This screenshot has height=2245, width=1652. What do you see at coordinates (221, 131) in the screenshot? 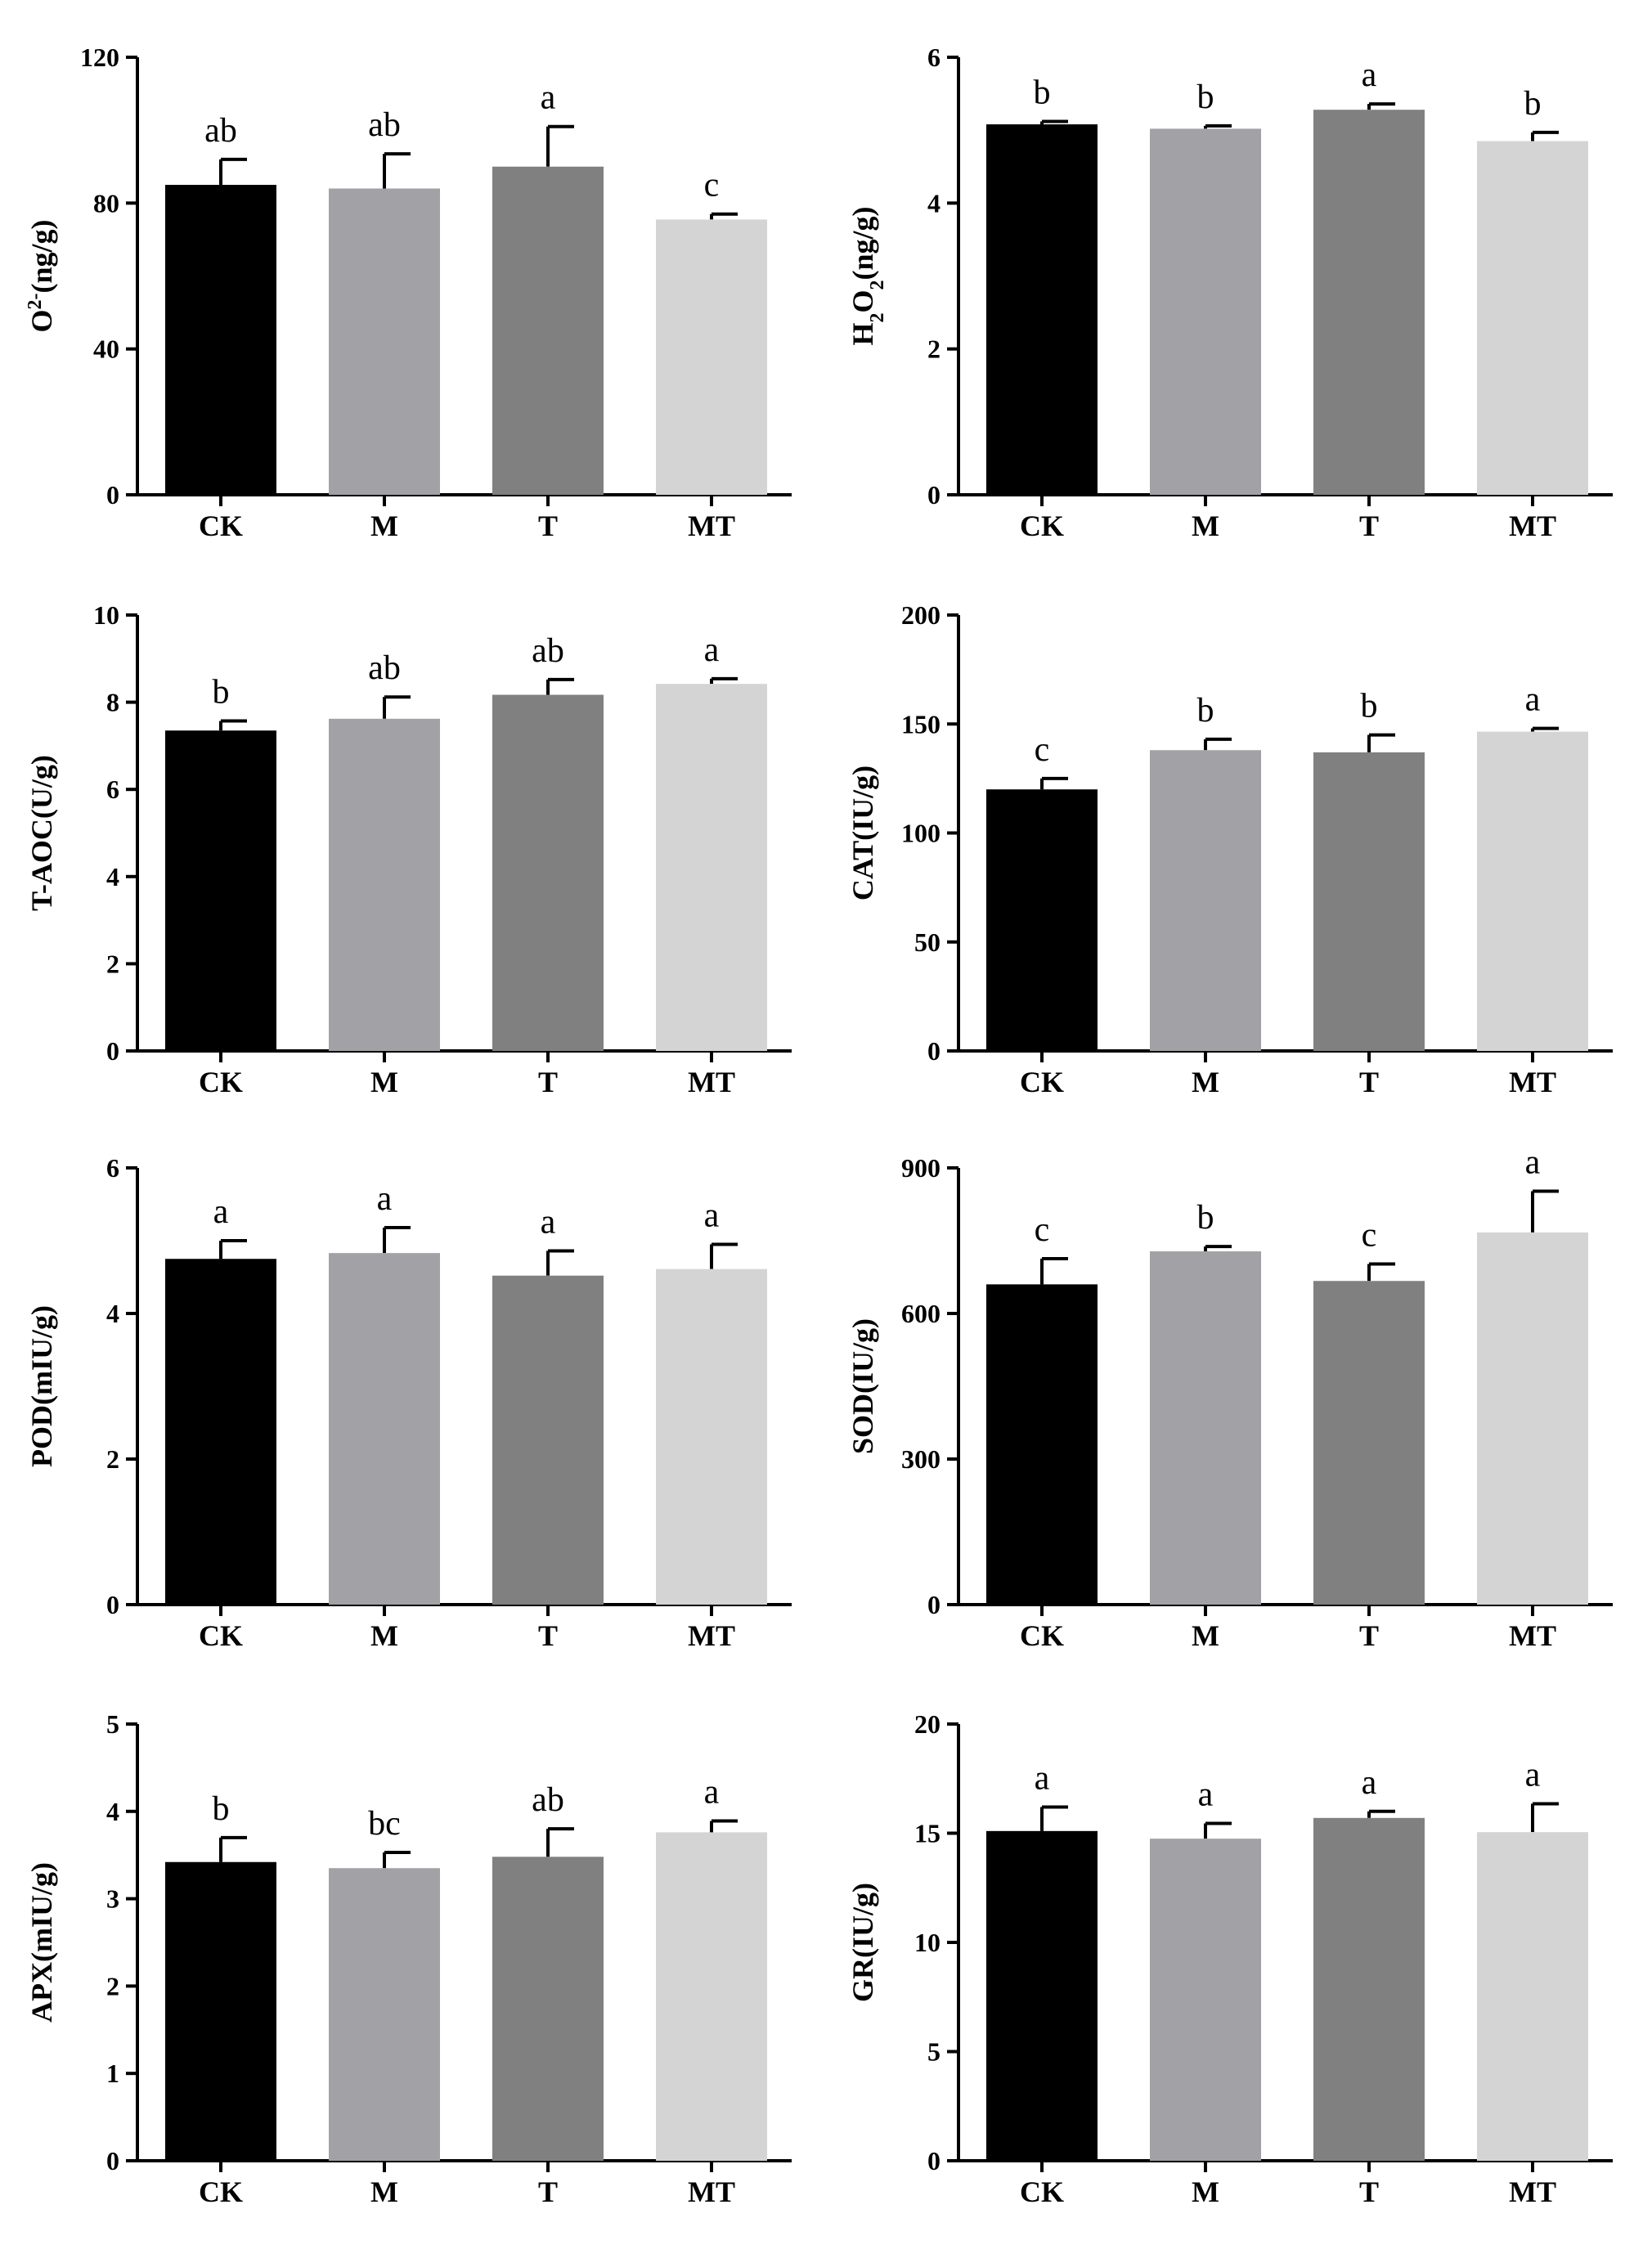
I see `significance-letter-CK: ab` at bounding box center [221, 131].